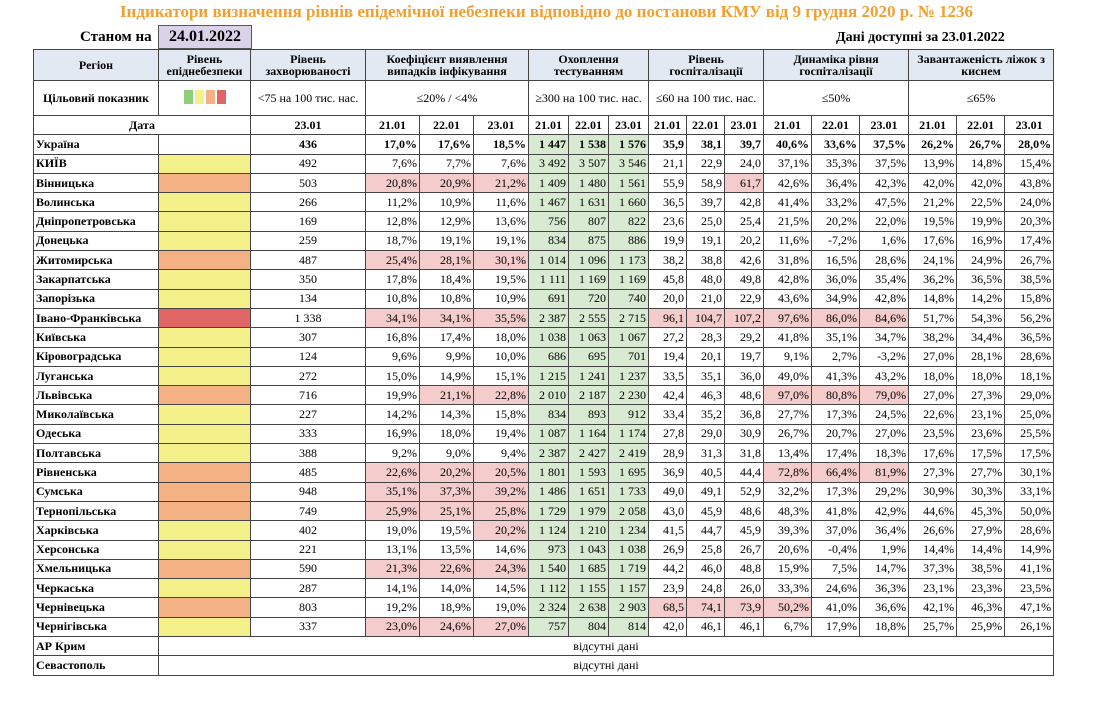  I want to click on cell: 22,9, so click(744, 298).